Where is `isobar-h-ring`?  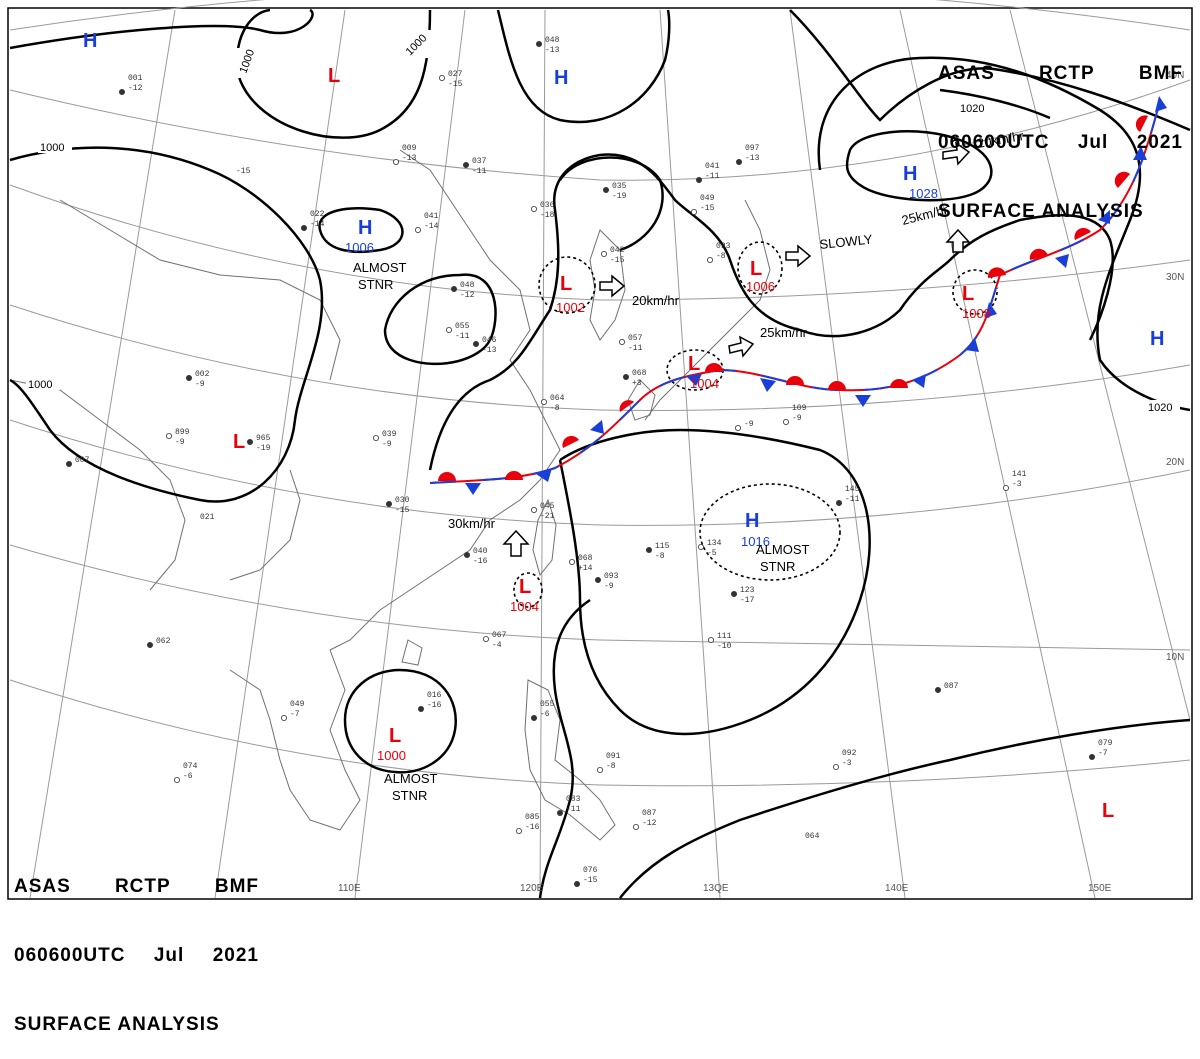 isobar-h-ring is located at coordinates (361, 230).